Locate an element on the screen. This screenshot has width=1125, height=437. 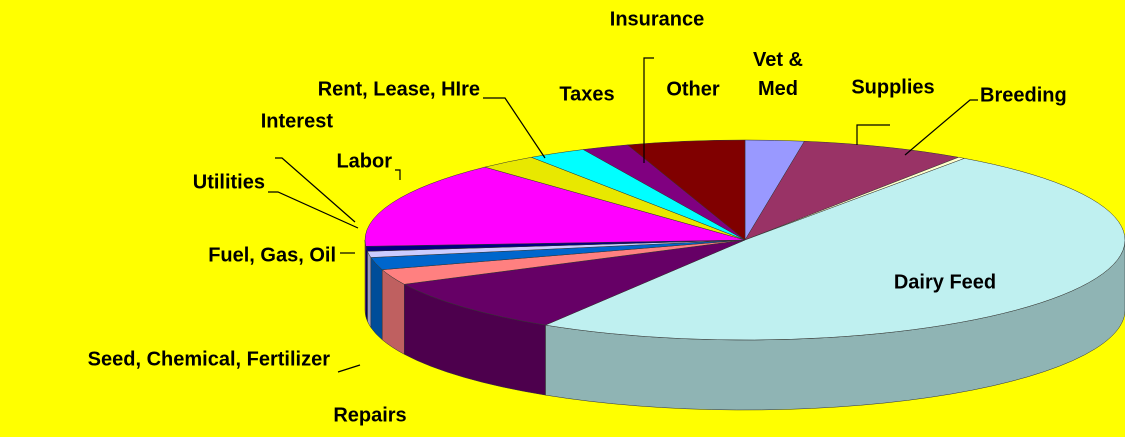
slice-label: Rent, Lease, HIre is located at coordinates (398, 89).